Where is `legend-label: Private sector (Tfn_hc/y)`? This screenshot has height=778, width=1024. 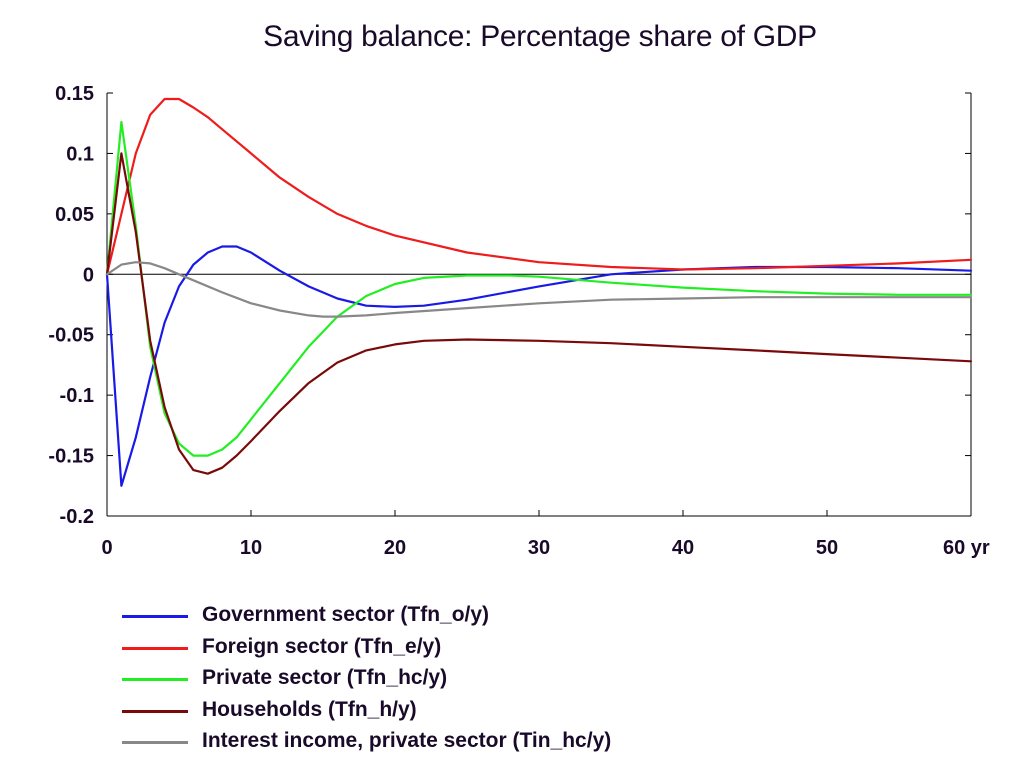 legend-label: Private sector (Tfn_hc/y) is located at coordinates (325, 677).